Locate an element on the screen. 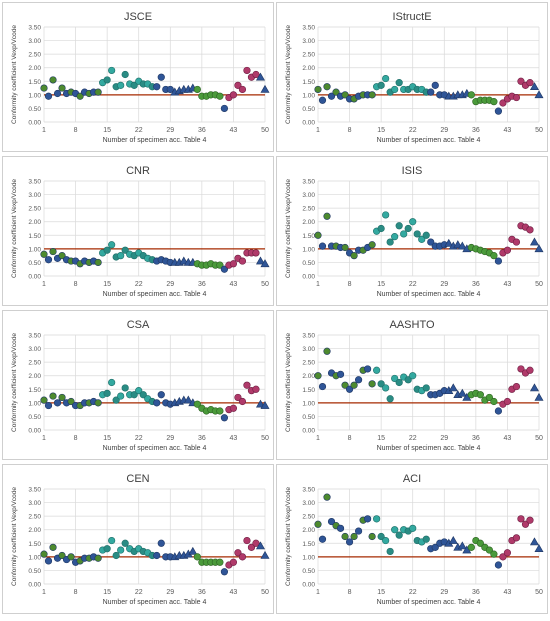 The width and height of the screenshot is (550, 621). x-axis-title: Number of specimen acc. Table 4 is located at coordinates (155, 294).